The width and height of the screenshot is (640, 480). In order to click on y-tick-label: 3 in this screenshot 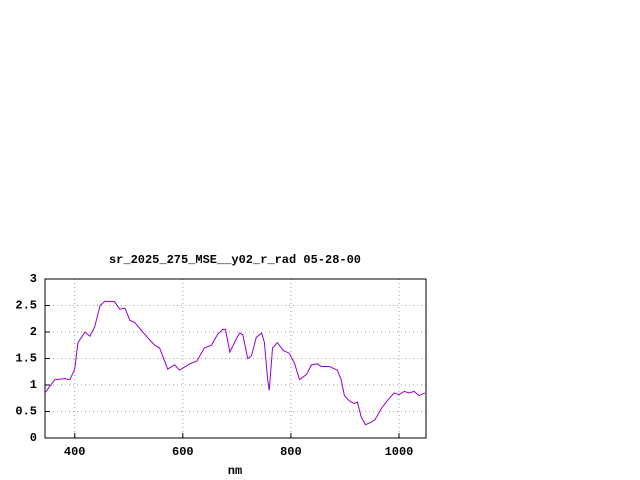, I will do `click(33, 279)`.